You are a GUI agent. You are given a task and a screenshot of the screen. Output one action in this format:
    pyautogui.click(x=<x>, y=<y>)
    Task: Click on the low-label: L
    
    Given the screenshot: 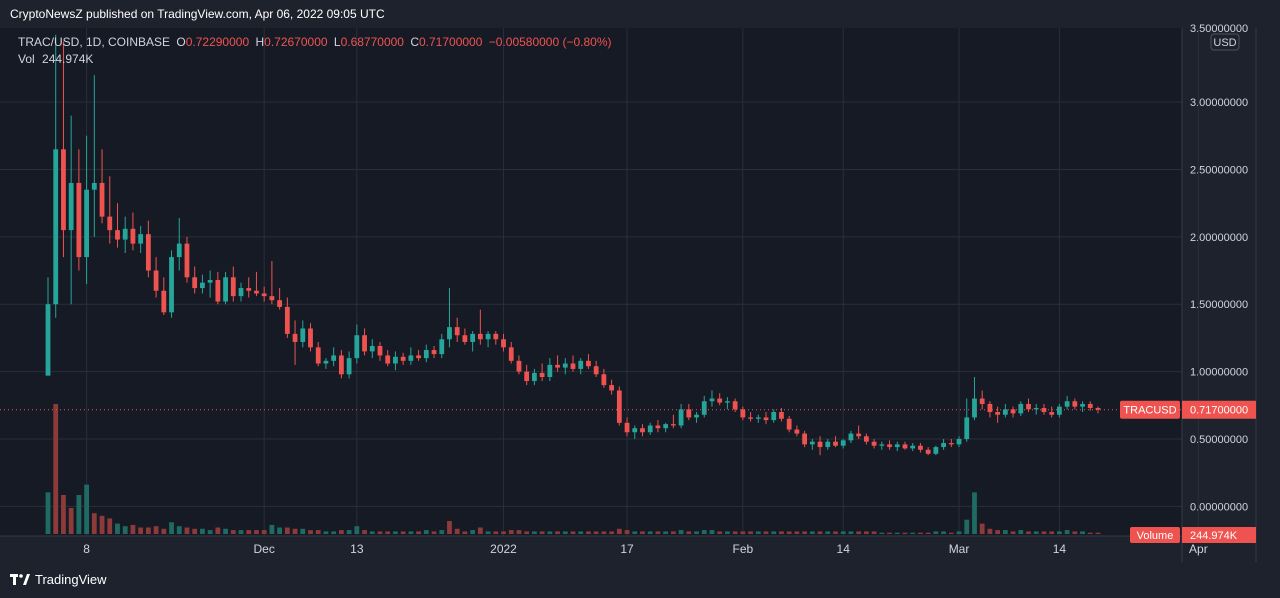 What is the action you would take?
    pyautogui.click(x=337, y=42)
    